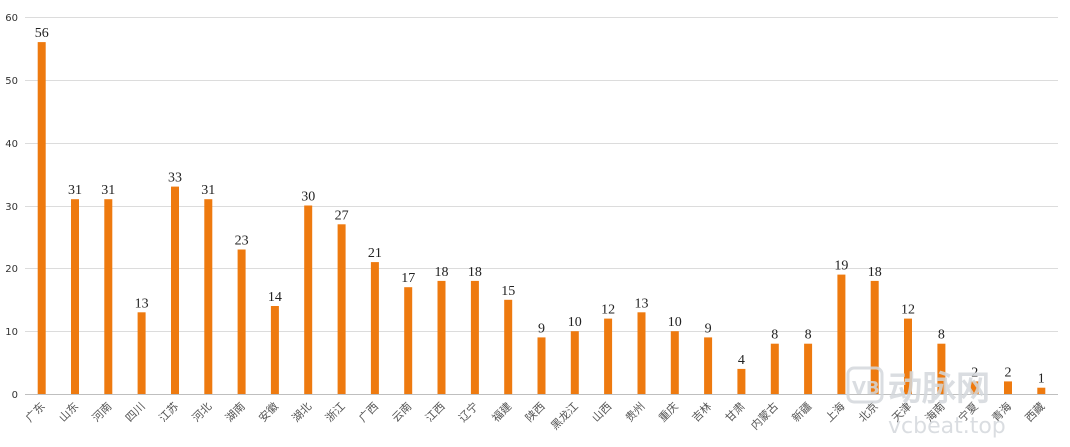 This screenshot has width=1070, height=447. Describe the element at coordinates (947, 426) in the screenshot. I see `watermark-domain: vcbeat.top` at that location.